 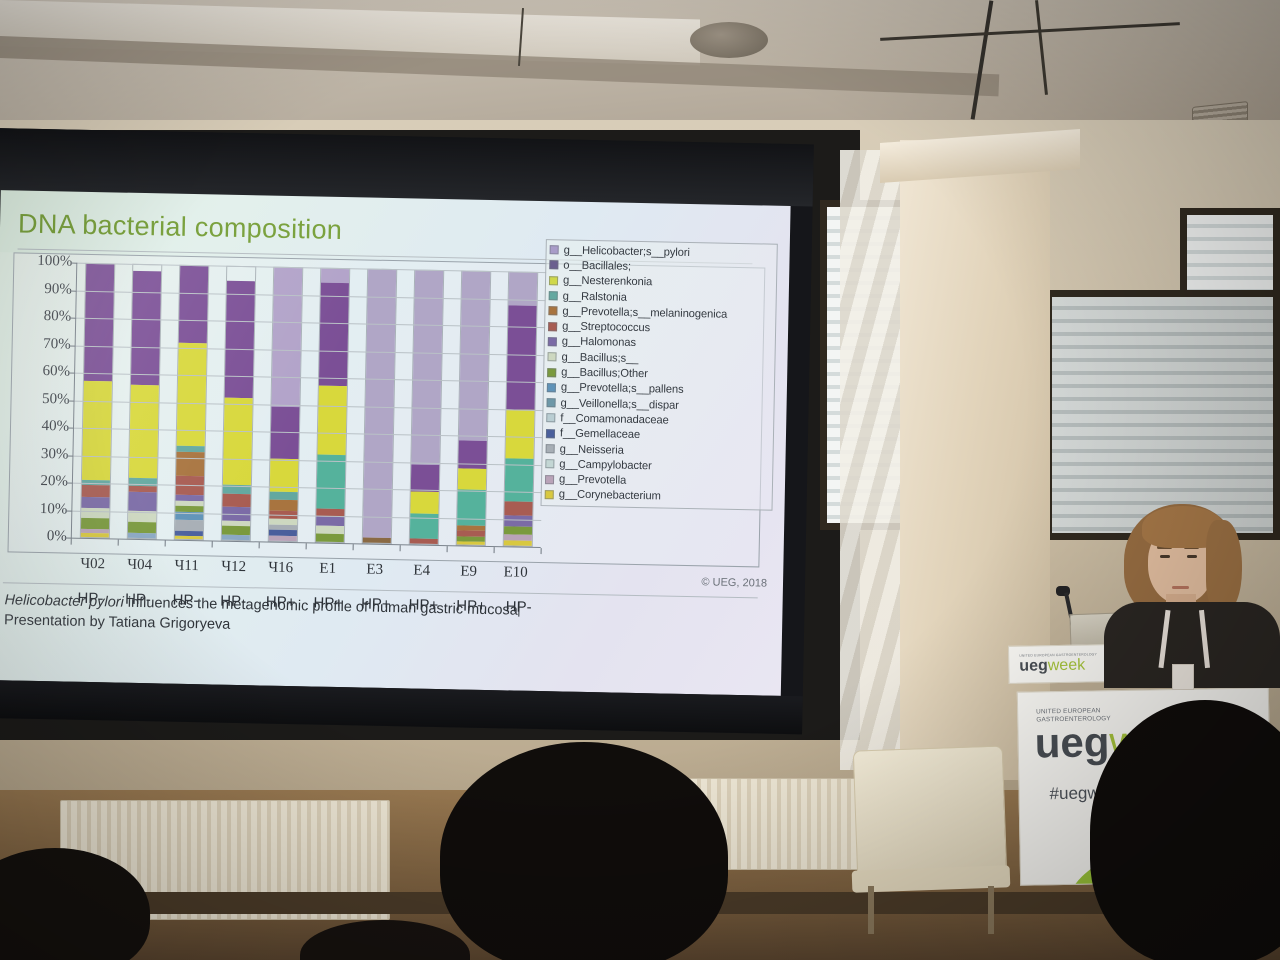 I want to click on x-axis-label: Ч11, so click(x=187, y=566).